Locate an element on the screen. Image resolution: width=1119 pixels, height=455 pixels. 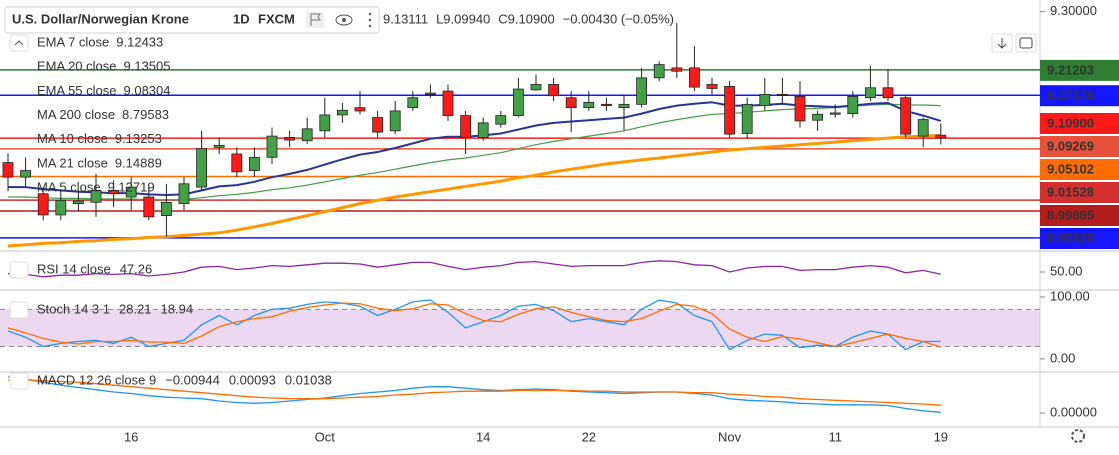
y-tick-label: 0.00 is located at coordinates (1062, 357).